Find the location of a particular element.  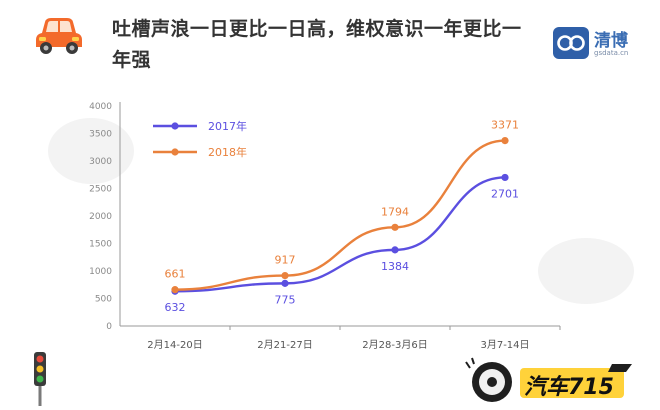

y-tick-label: 1000 is located at coordinates (100, 272).